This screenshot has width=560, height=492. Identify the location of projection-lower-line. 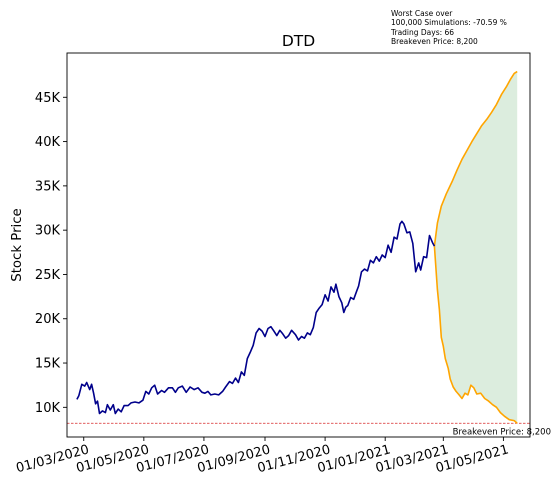
(475, 335).